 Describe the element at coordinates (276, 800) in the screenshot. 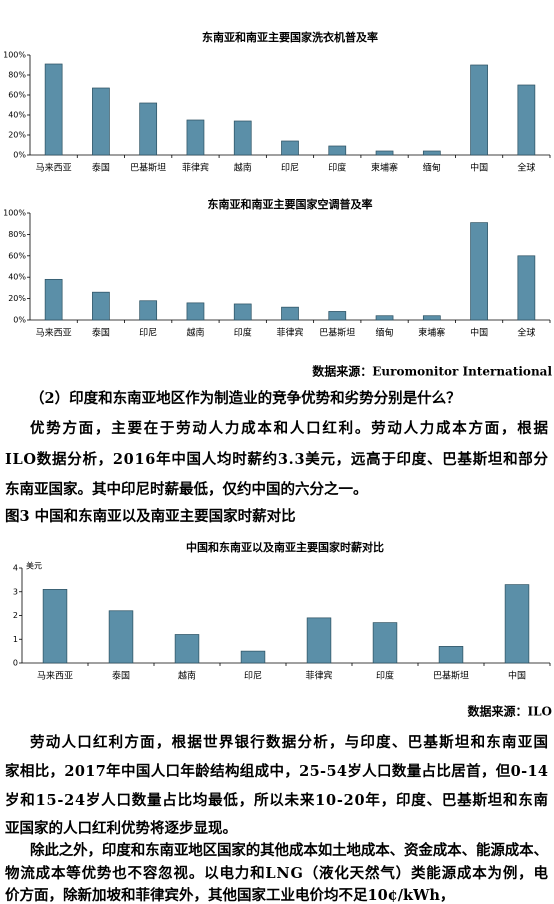

I see `paragraph-line: 岁和15-24岁人口数量占比均最低，所以未来10-20年，印度、巴基斯坦和东南` at that location.